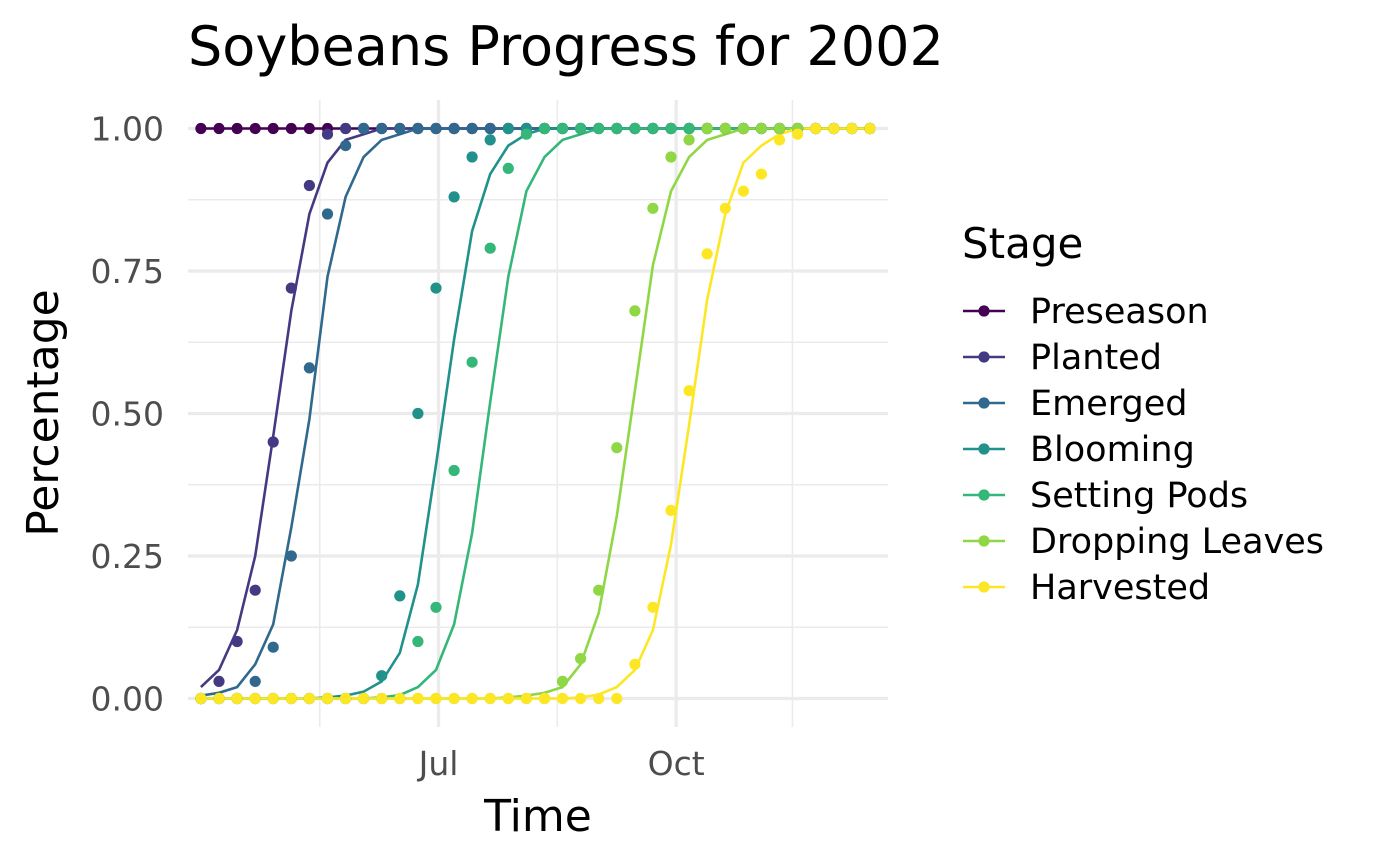 The width and height of the screenshot is (1400, 865). What do you see at coordinates (1108, 404) in the screenshot?
I see `legend-label: Emerged` at bounding box center [1108, 404].